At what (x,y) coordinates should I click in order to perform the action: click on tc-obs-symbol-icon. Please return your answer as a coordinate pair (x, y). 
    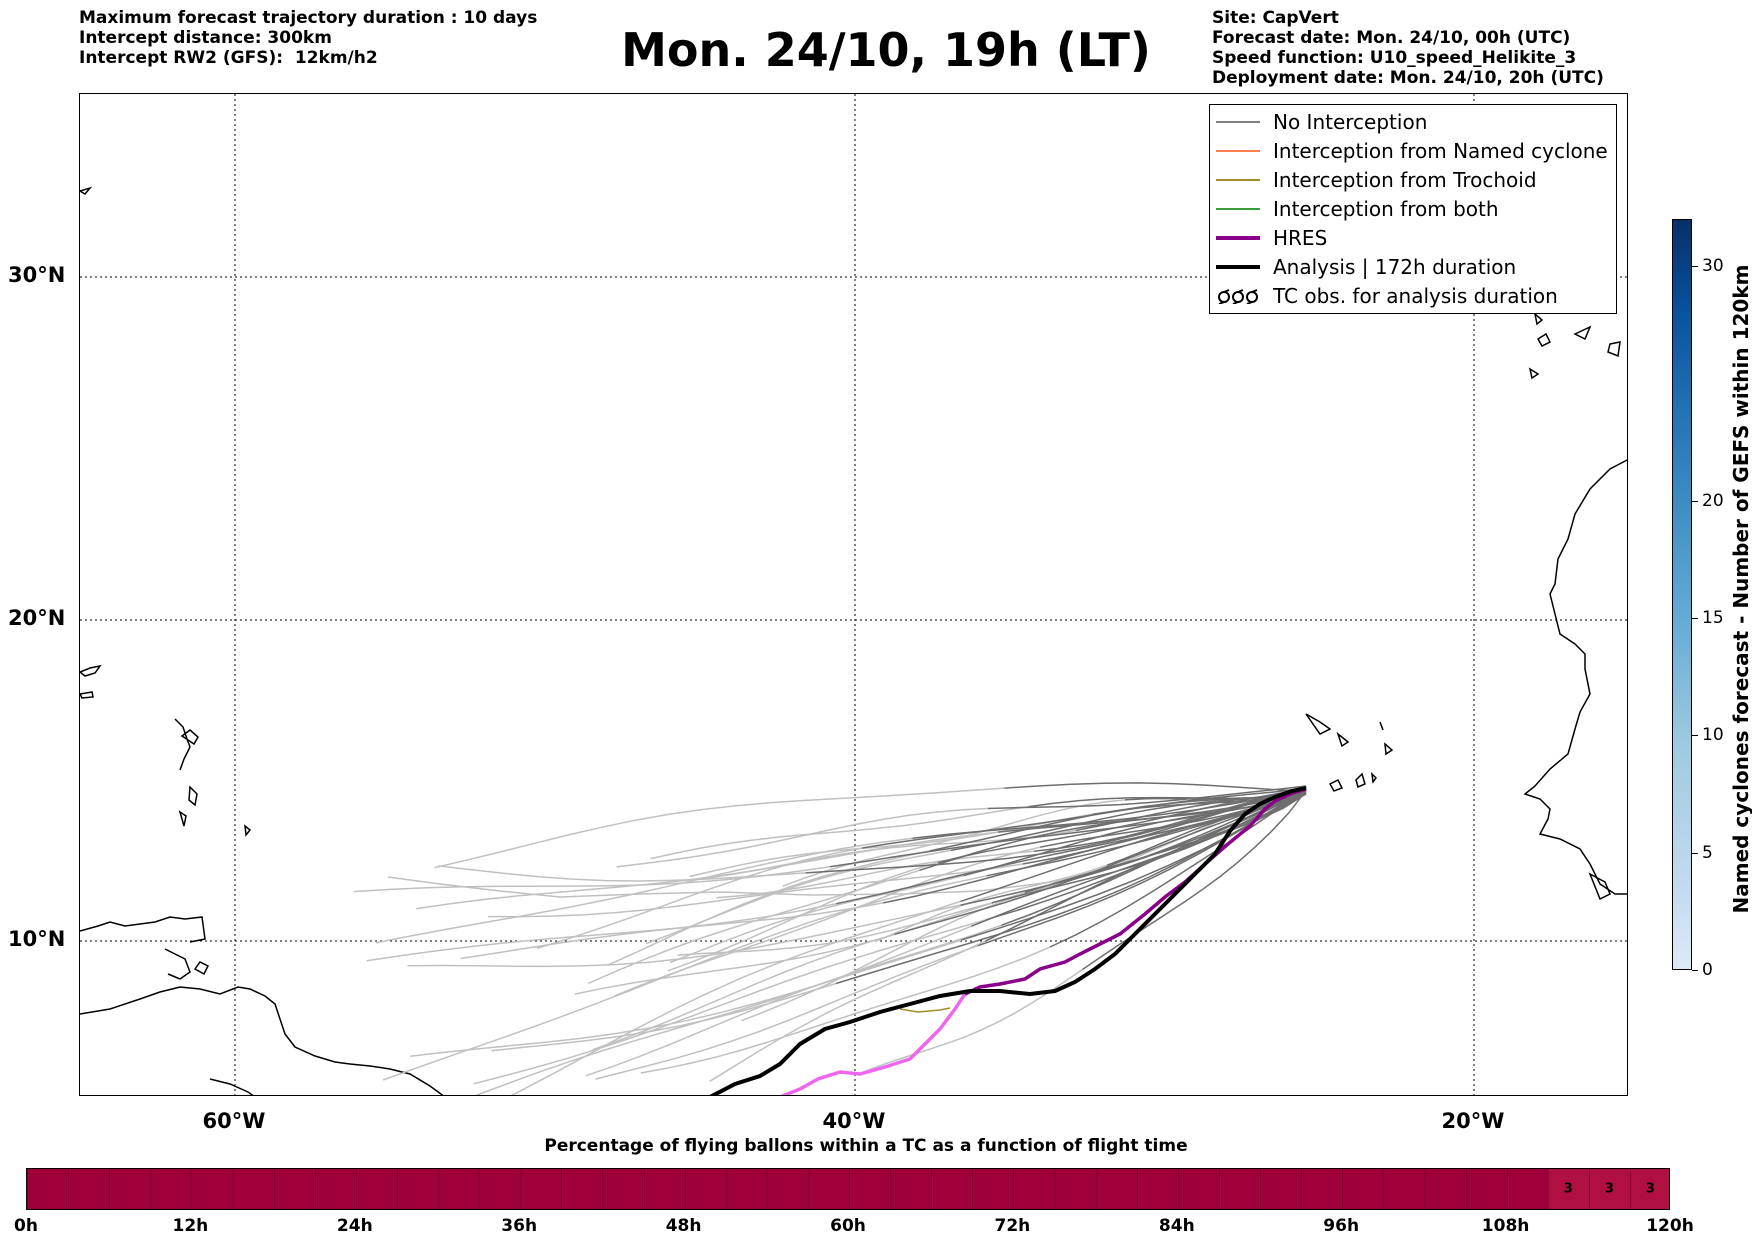
    Looking at the image, I should click on (1238, 296).